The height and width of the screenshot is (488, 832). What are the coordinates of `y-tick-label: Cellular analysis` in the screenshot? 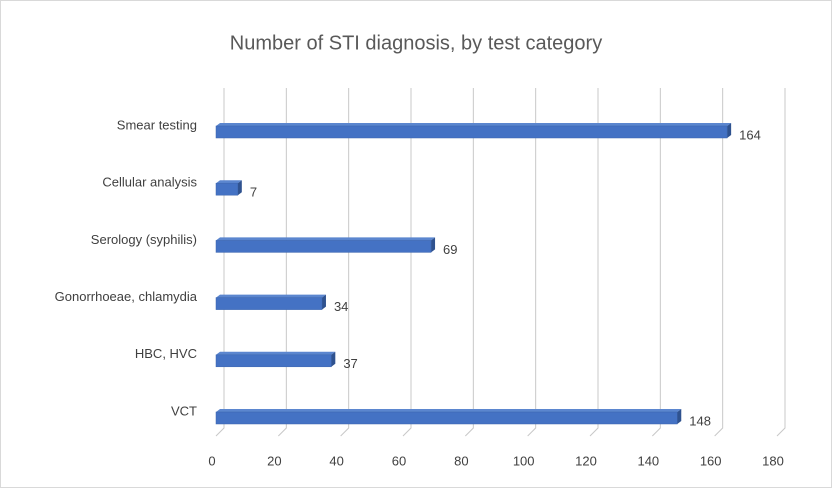 It's located at (149, 182).